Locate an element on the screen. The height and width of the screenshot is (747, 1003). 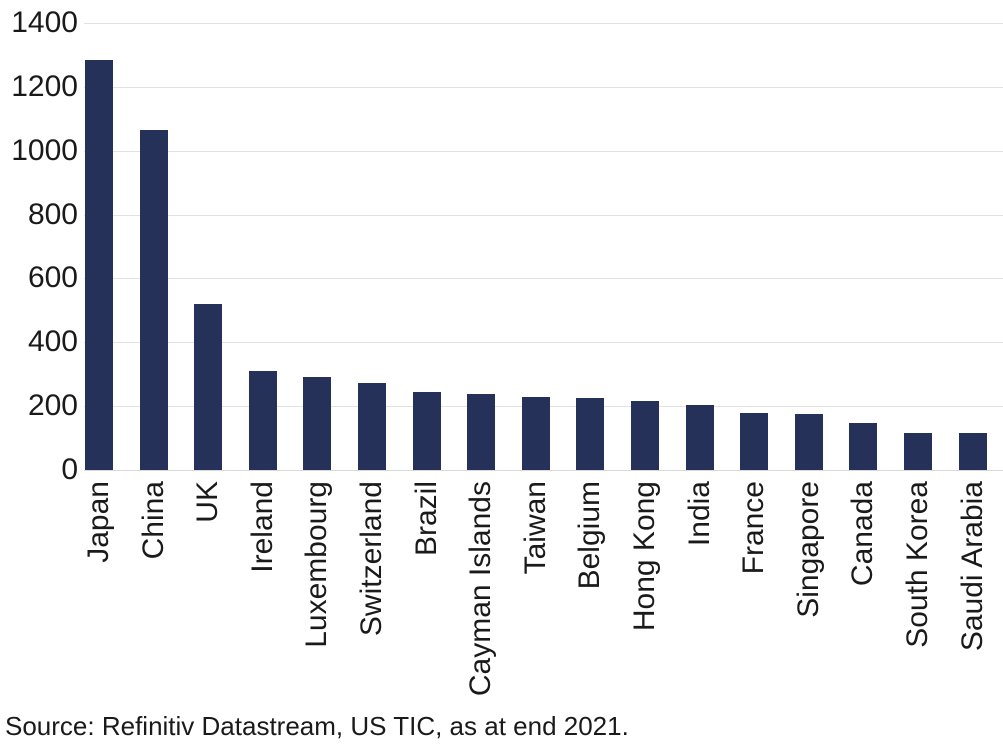
bar-china is located at coordinates (153, 299).